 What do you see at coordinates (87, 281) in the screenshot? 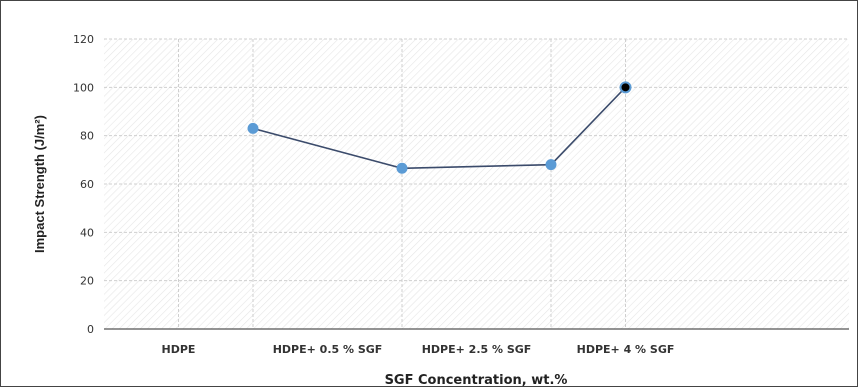
I see `y-tick-label: 20` at bounding box center [87, 281].